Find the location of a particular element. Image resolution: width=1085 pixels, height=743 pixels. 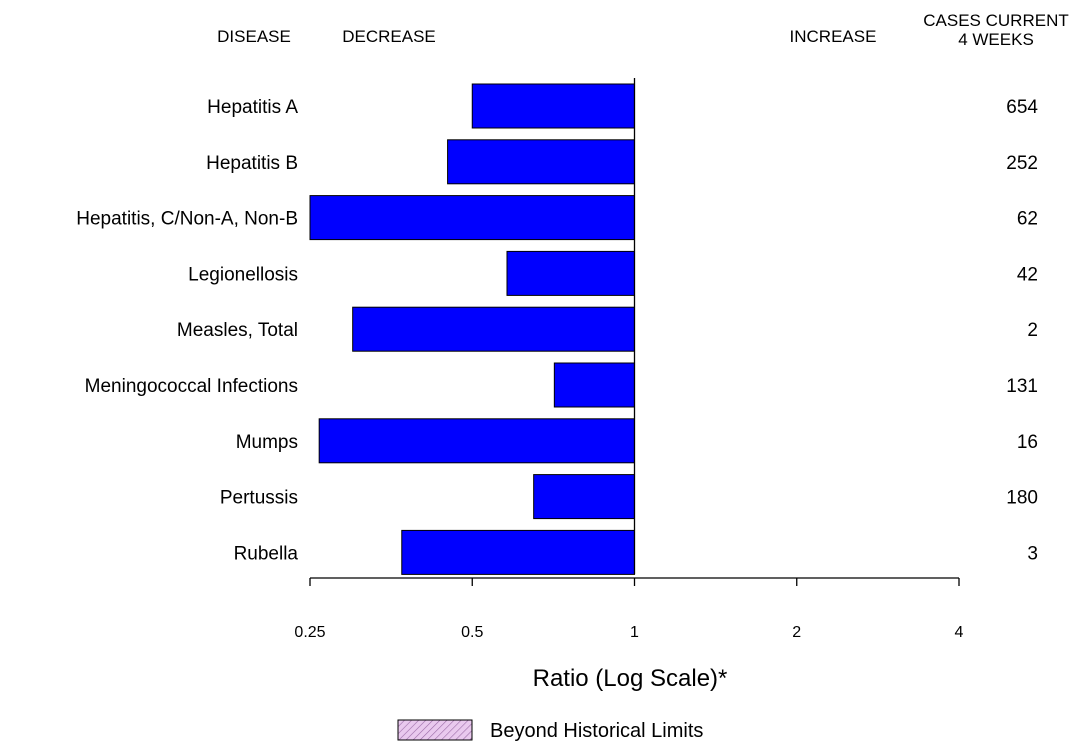

case-count: 180 is located at coordinates (1022, 498).